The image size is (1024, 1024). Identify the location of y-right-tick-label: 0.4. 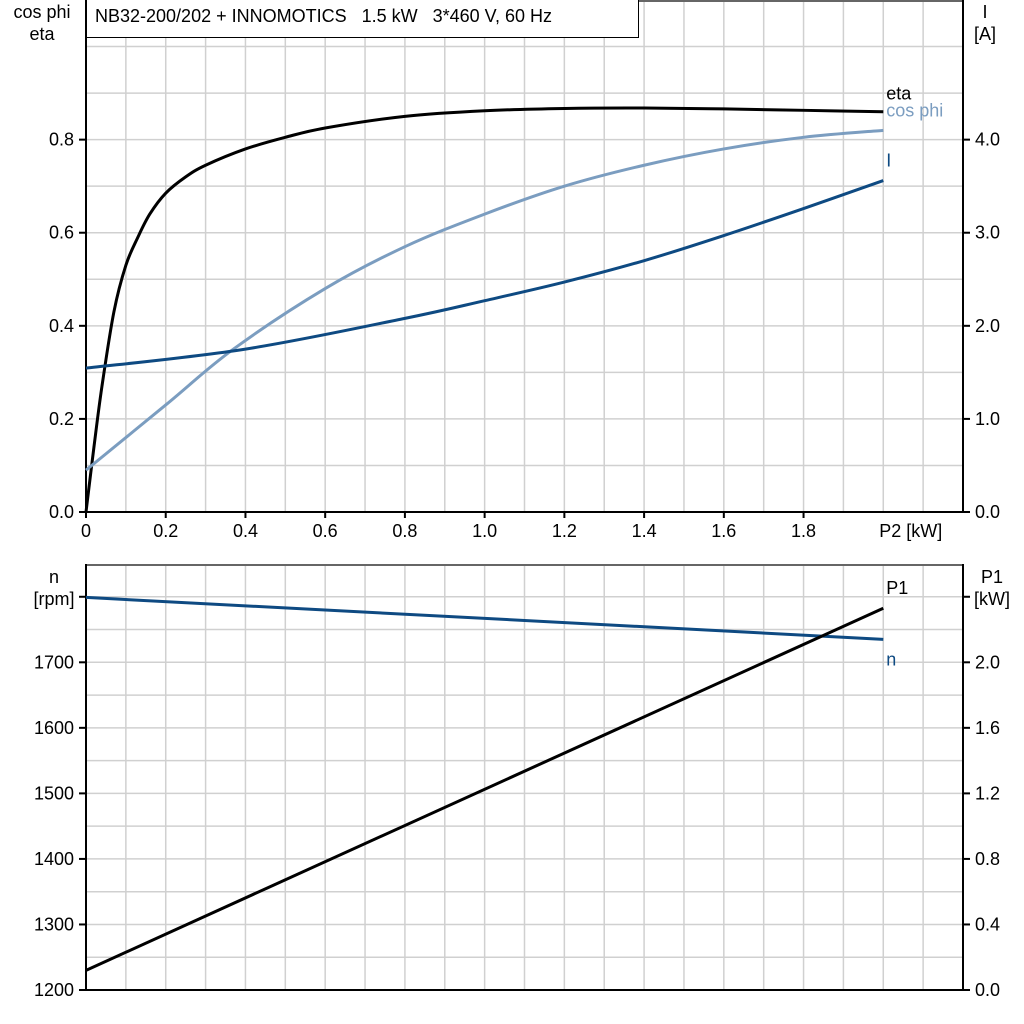
(987, 924).